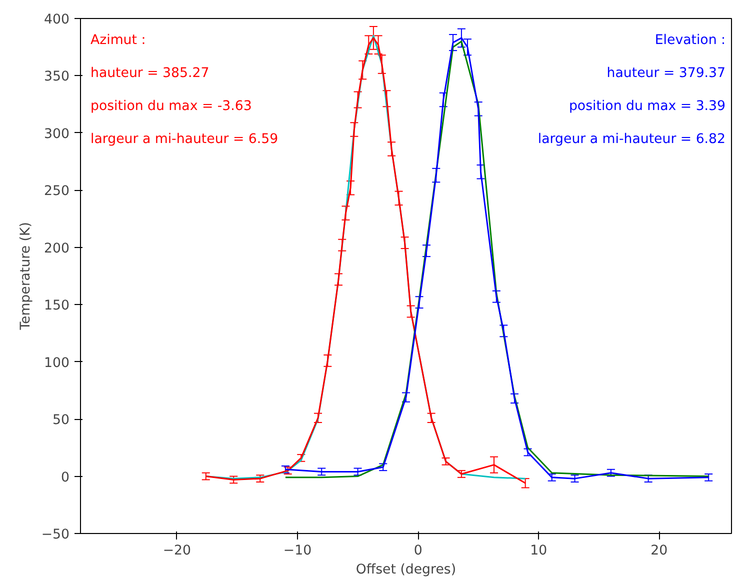  I want to click on annotation: position du max = -3.63, so click(171, 106).